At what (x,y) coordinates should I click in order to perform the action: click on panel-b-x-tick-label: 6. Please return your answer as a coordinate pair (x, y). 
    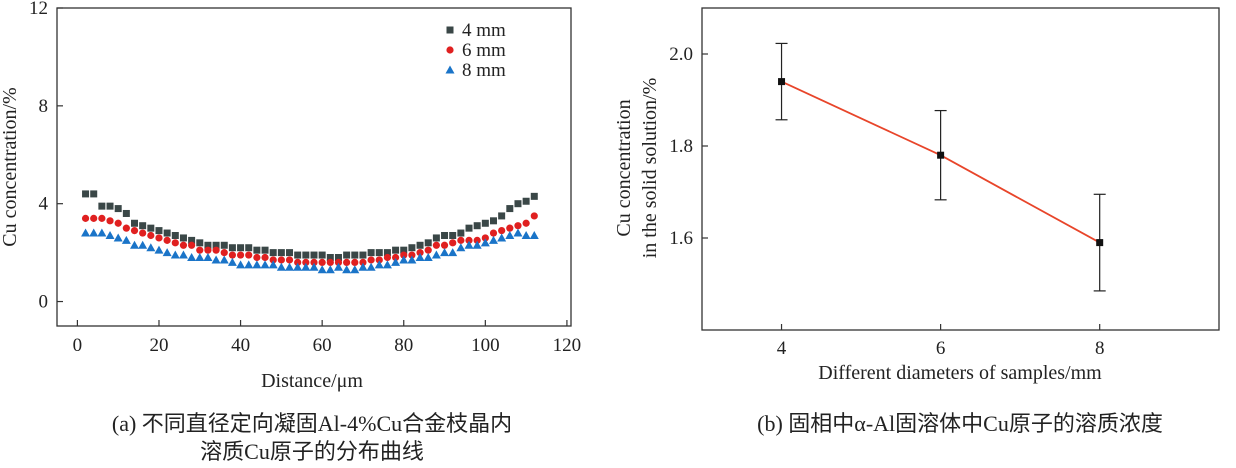
    Looking at the image, I should click on (941, 348).